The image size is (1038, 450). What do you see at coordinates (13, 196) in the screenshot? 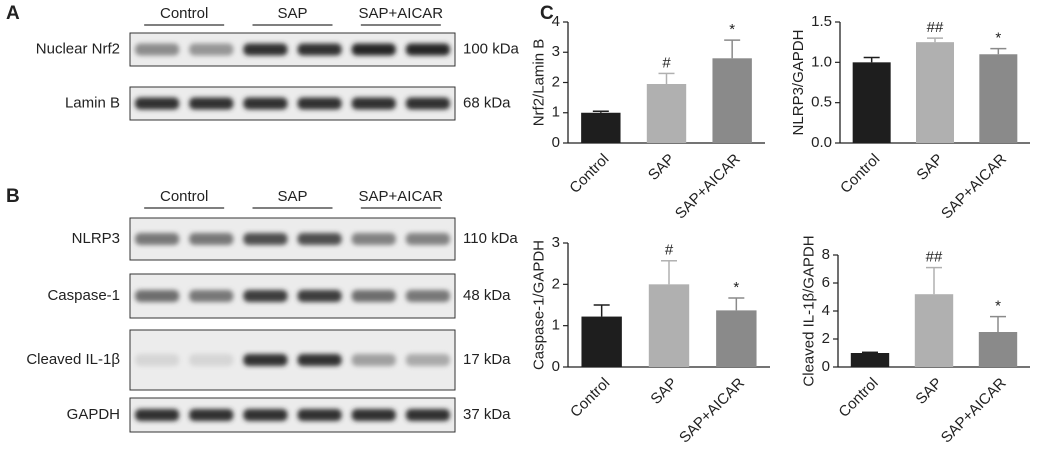
I see `panel-letter: B` at bounding box center [13, 196].